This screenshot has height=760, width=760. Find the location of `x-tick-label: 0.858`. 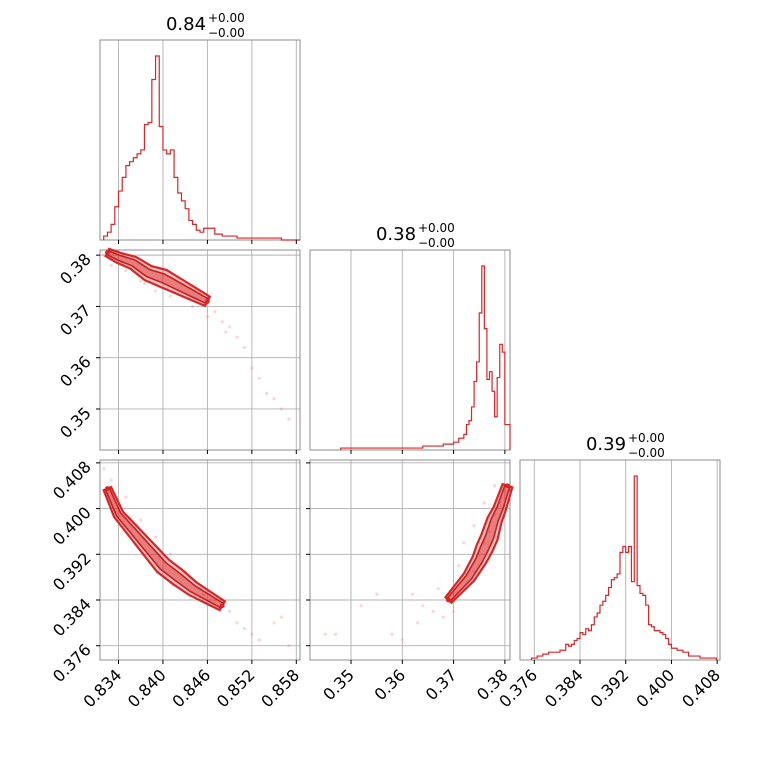

x-tick-label: 0.858 is located at coordinates (280, 688).